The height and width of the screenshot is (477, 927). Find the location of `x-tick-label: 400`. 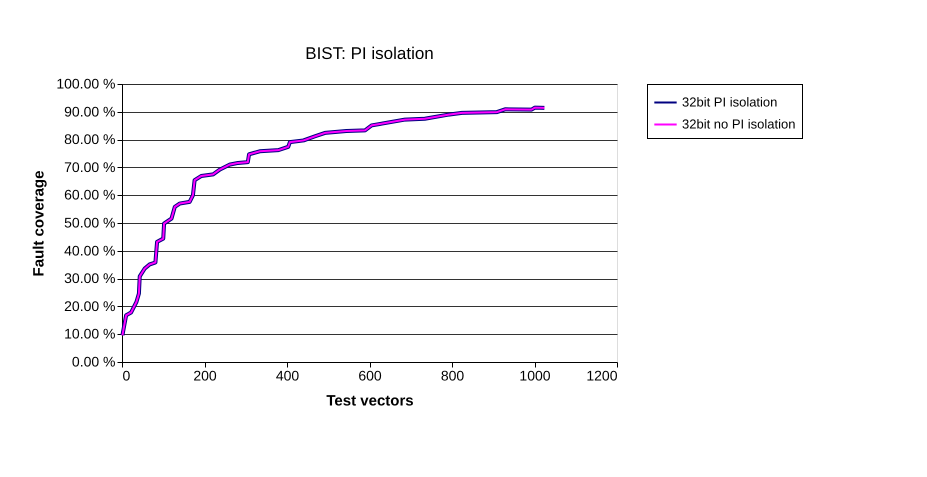

x-tick-label: 400 is located at coordinates (288, 376).